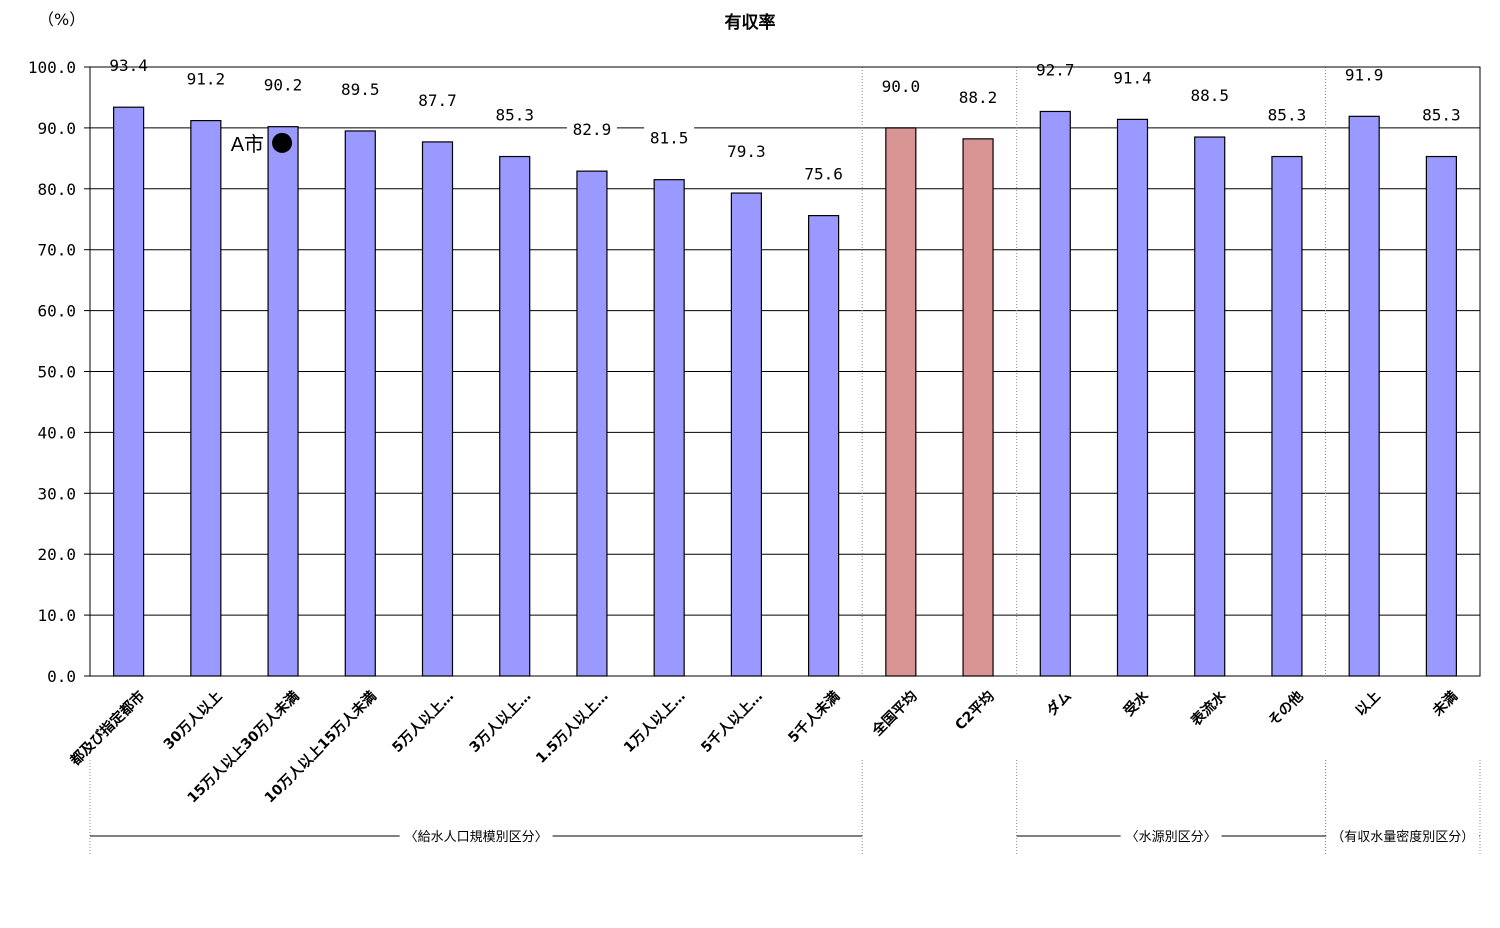 This screenshot has height=928, width=1500. Describe the element at coordinates (750, 23) in the screenshot. I see `chart-title: 有収率` at that location.